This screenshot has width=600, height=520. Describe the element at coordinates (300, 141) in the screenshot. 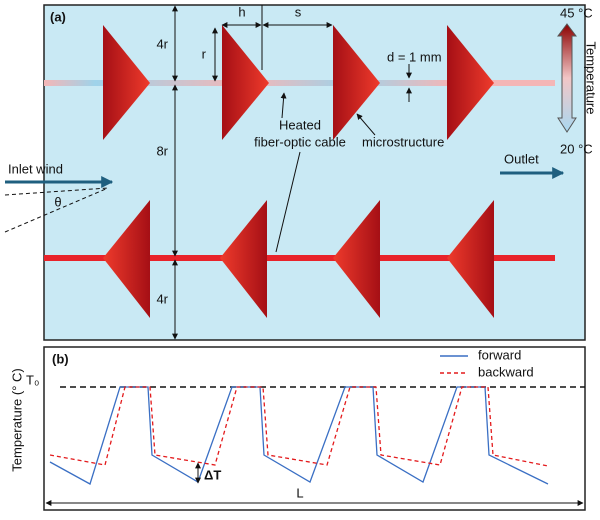

I see `annotation: fiber-optic cable` at that location.